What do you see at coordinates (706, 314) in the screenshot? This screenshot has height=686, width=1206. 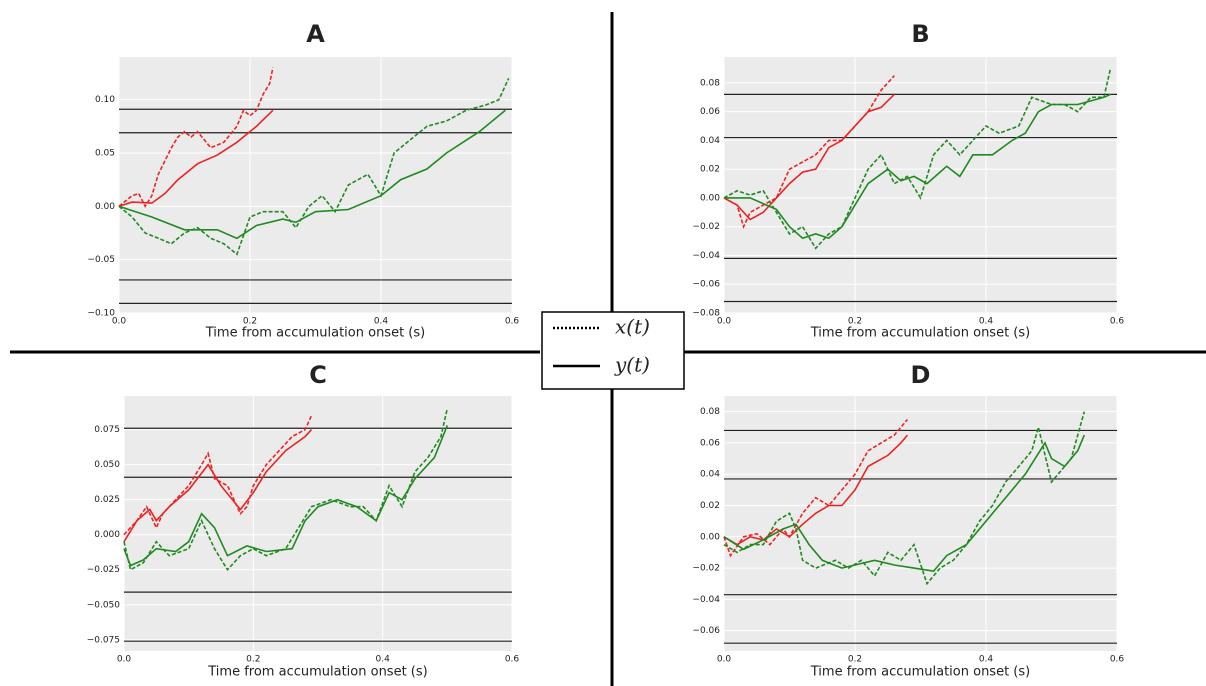 I see `y-tick-label: −0.08` at bounding box center [706, 314].